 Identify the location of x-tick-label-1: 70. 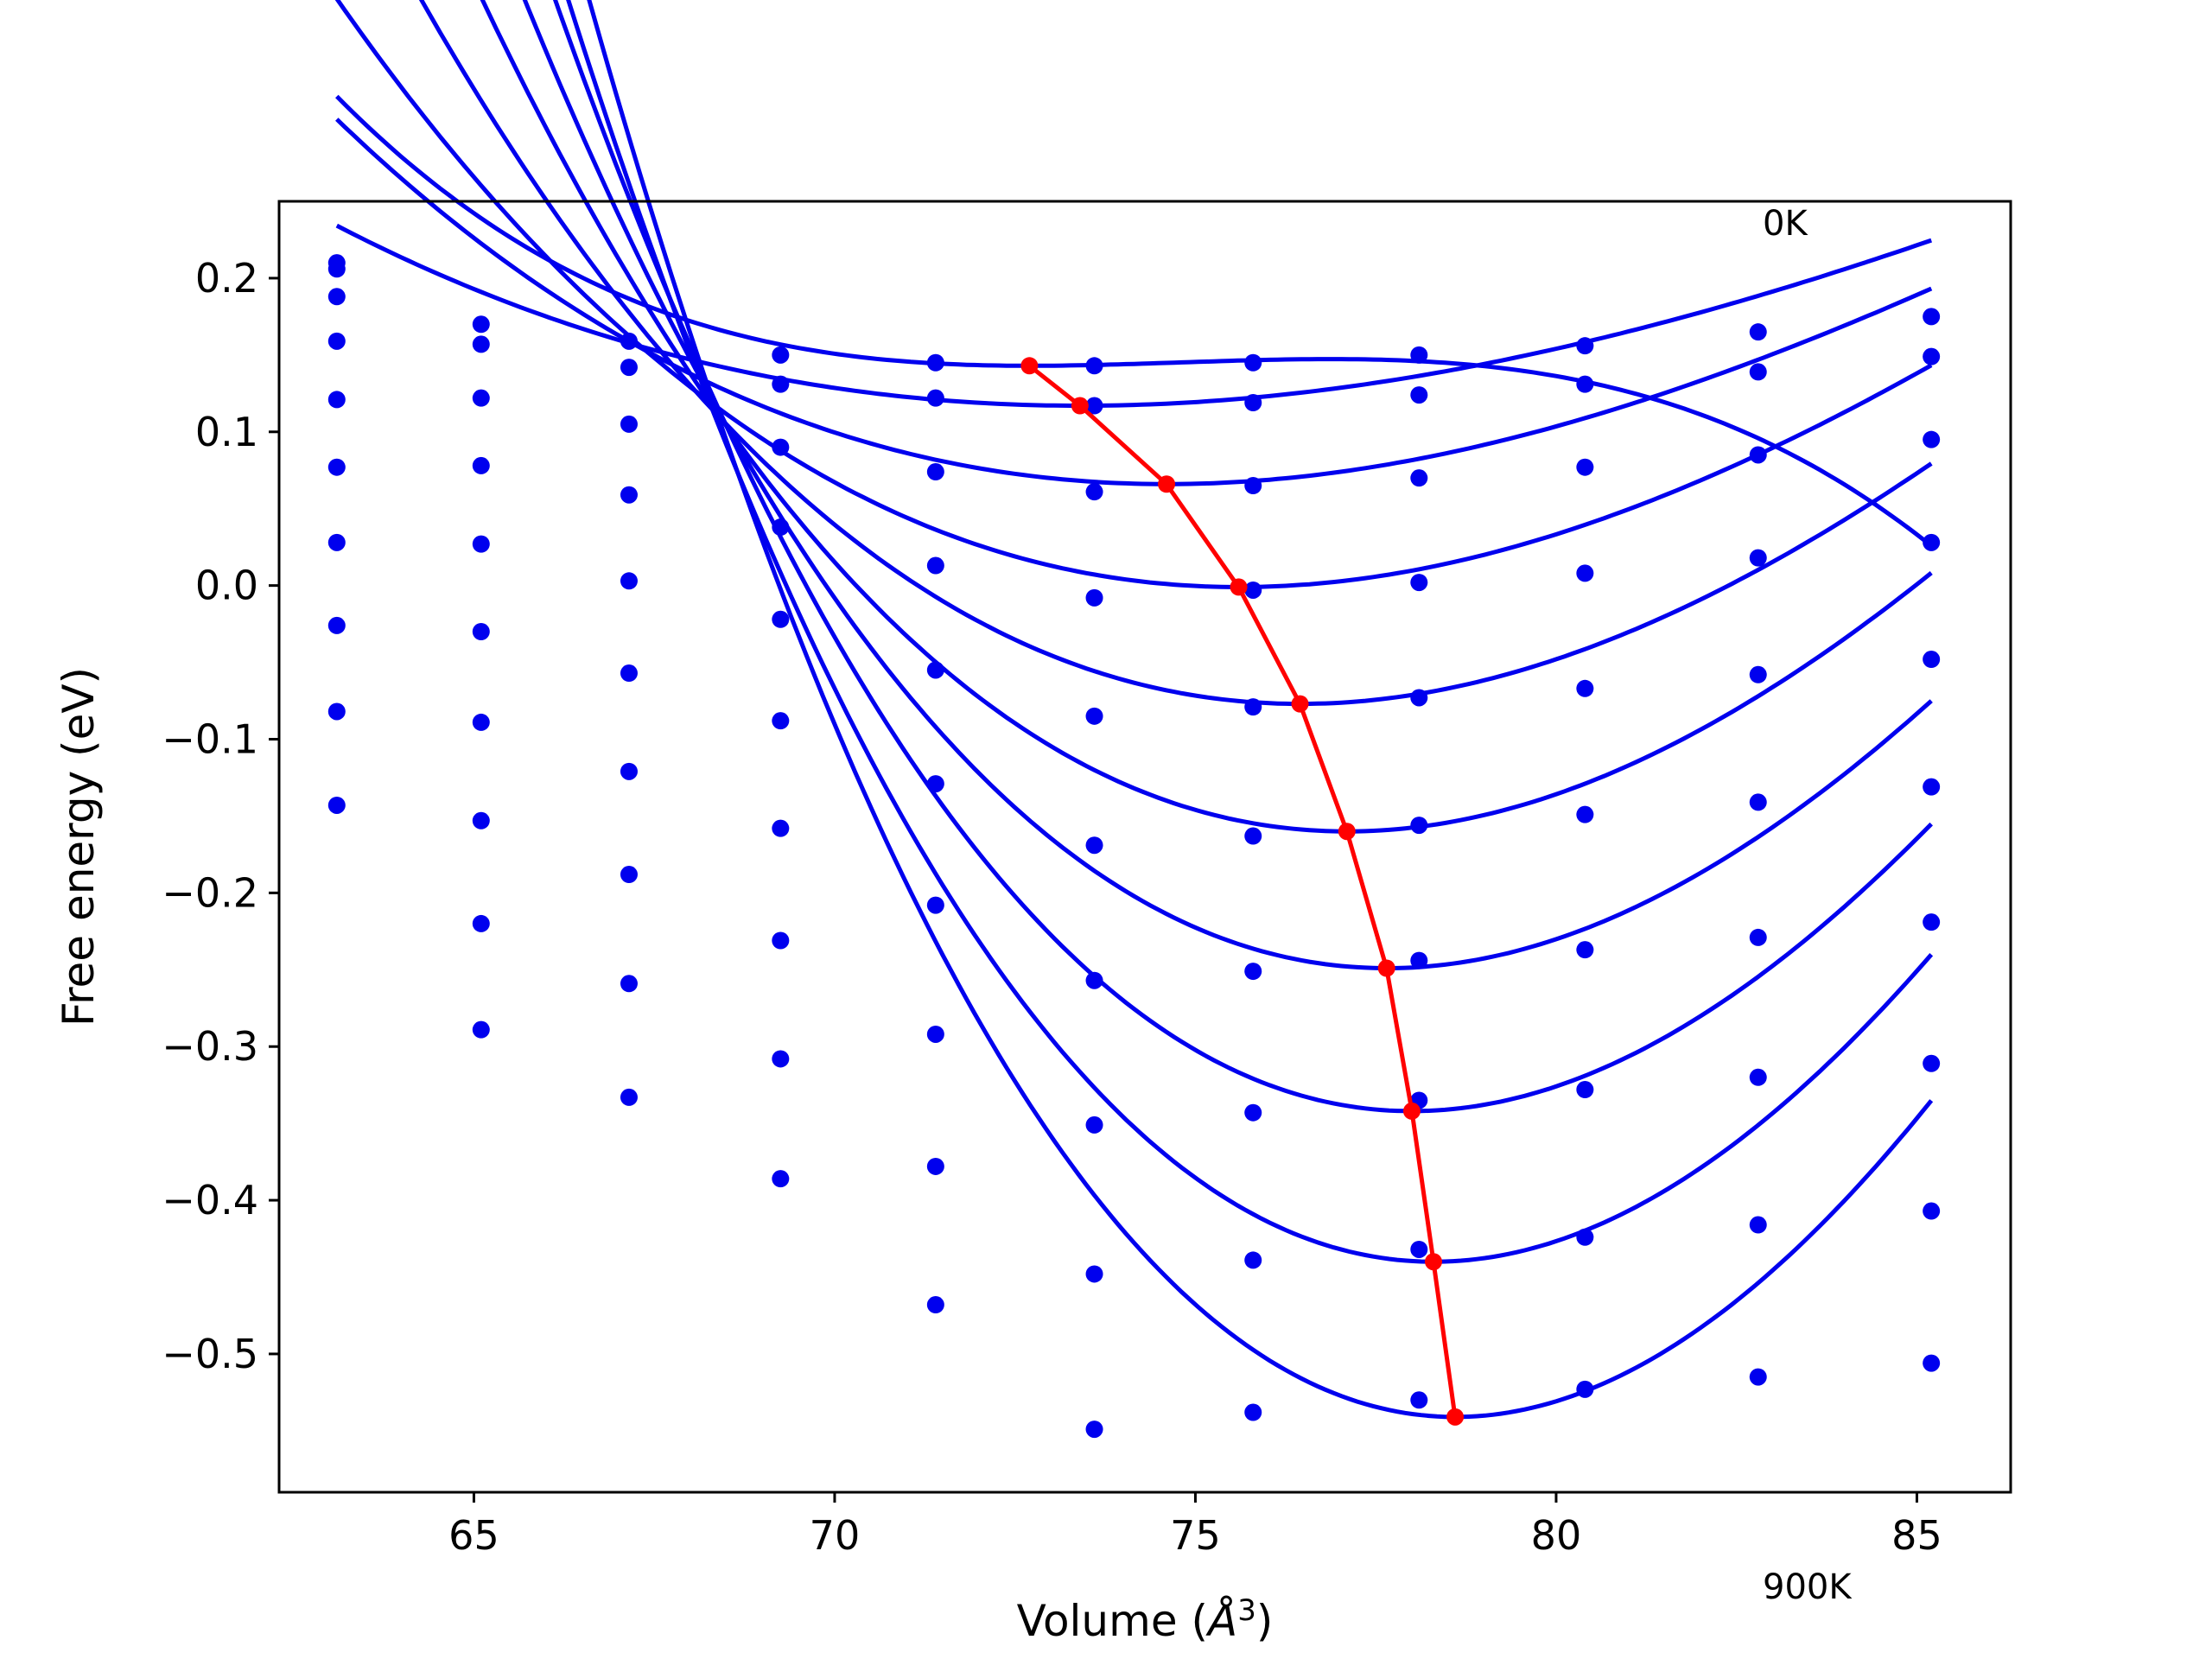
(835, 1535).